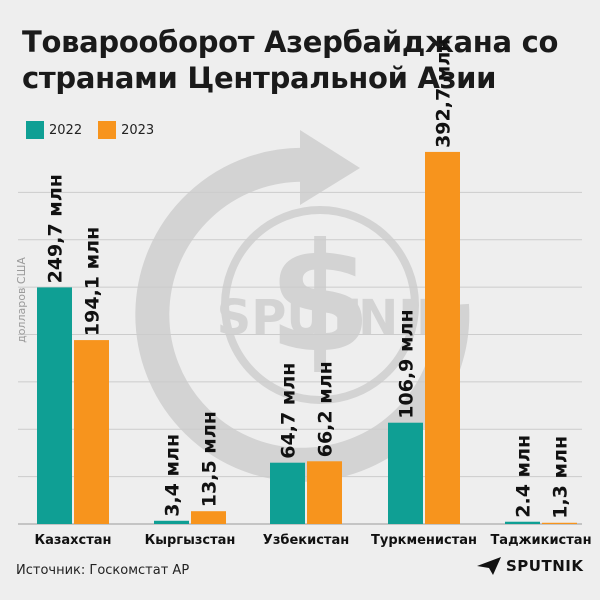 This screenshot has width=600, height=600. Describe the element at coordinates (540, 540) in the screenshot. I see `x-tick-label-4: Таджикистан` at that location.